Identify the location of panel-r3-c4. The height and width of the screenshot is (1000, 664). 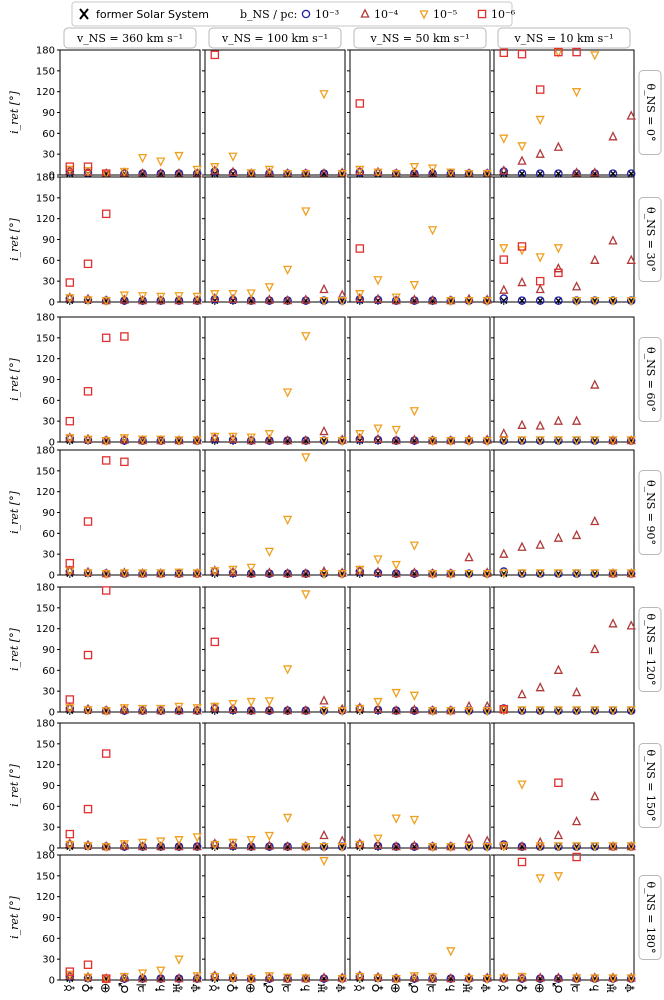
(563, 381).